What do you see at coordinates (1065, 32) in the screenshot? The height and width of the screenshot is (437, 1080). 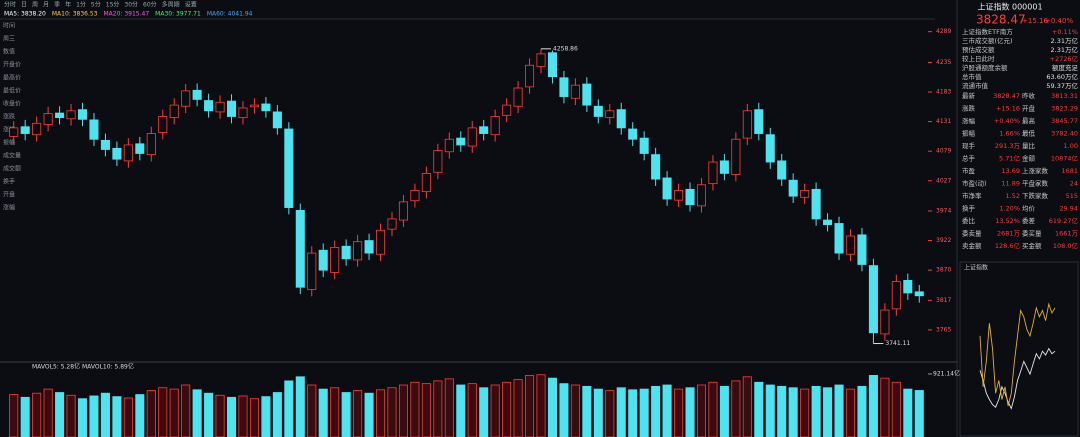 I see `info-value: +0.11%` at bounding box center [1065, 32].